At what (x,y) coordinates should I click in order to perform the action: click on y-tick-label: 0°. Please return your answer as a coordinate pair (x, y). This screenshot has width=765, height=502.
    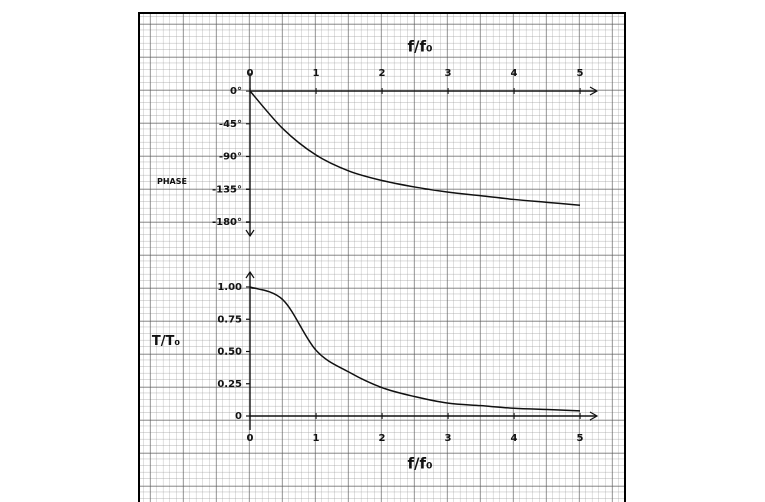
    Looking at the image, I should click on (236, 91).